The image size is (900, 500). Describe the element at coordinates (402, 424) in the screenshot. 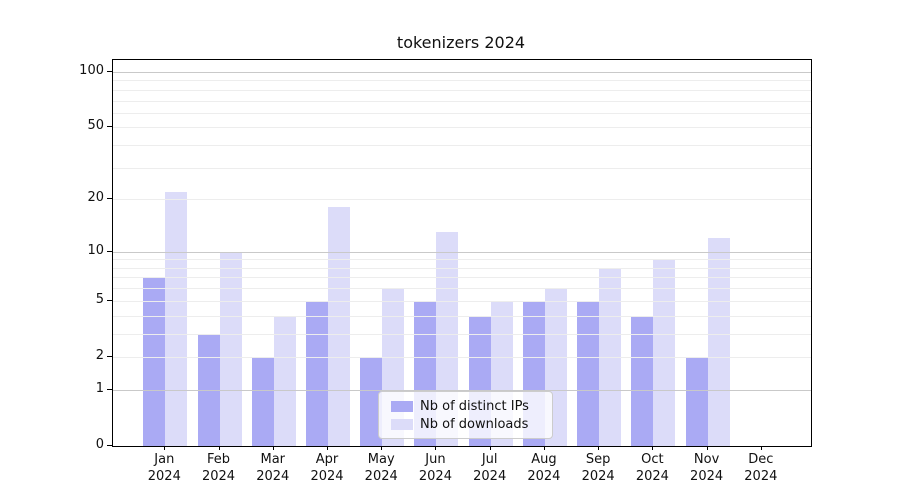

I see `legend-swatch-downloads` at that location.